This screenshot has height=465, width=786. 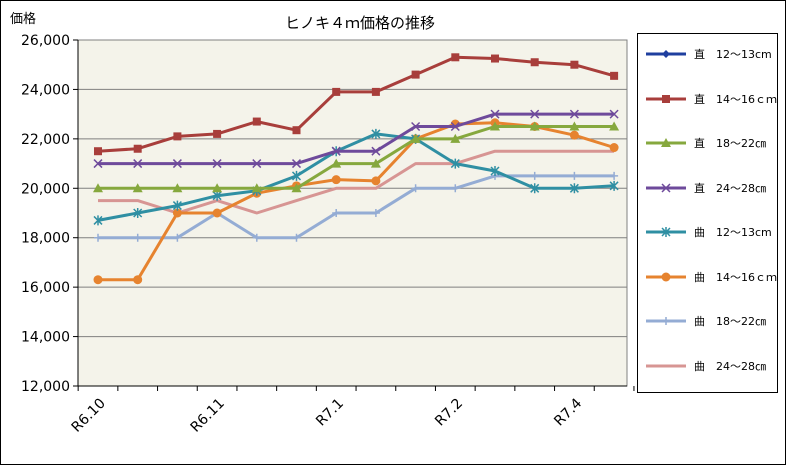 What do you see at coordinates (733, 54) in the screenshot?
I see `legend-label: 直 12～13cm` at bounding box center [733, 54].